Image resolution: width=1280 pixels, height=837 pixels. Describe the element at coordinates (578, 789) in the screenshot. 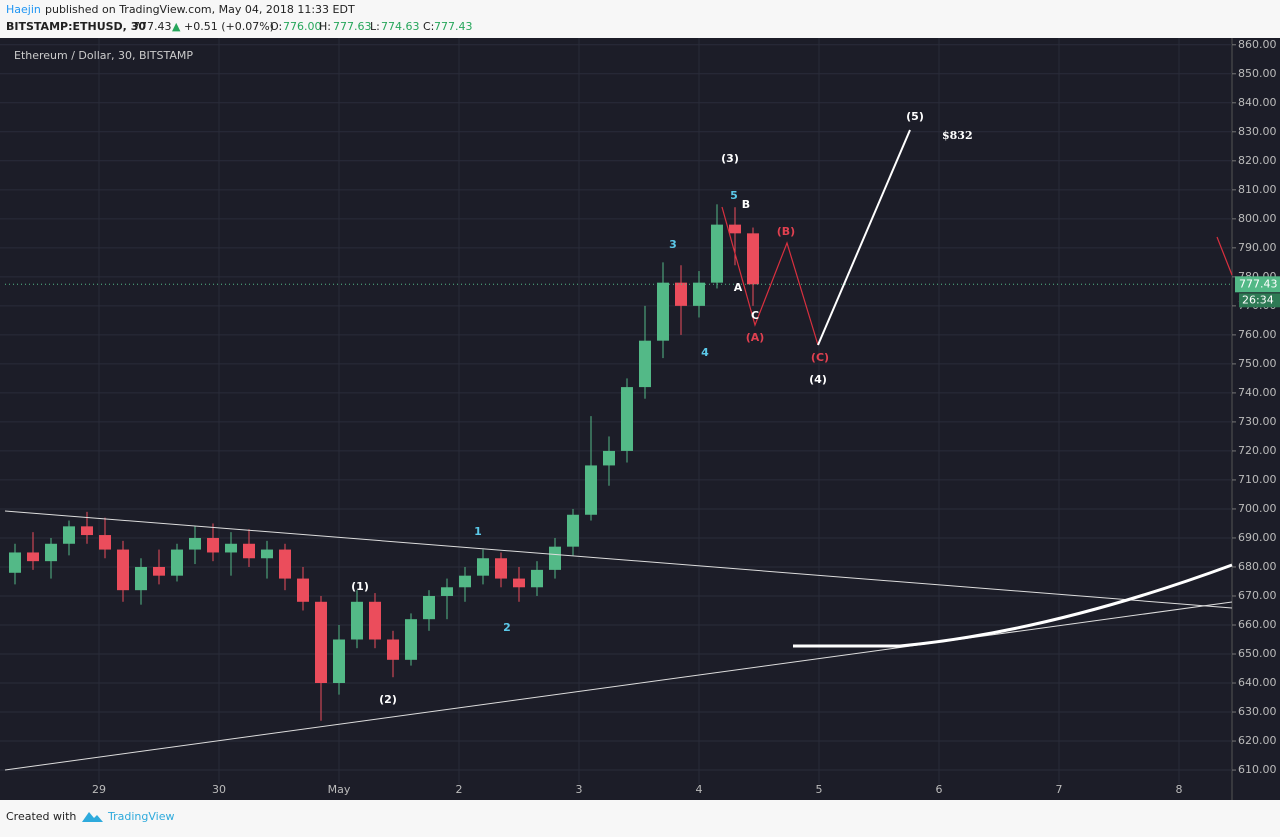

I see `x-tick-label: 3` at that location.